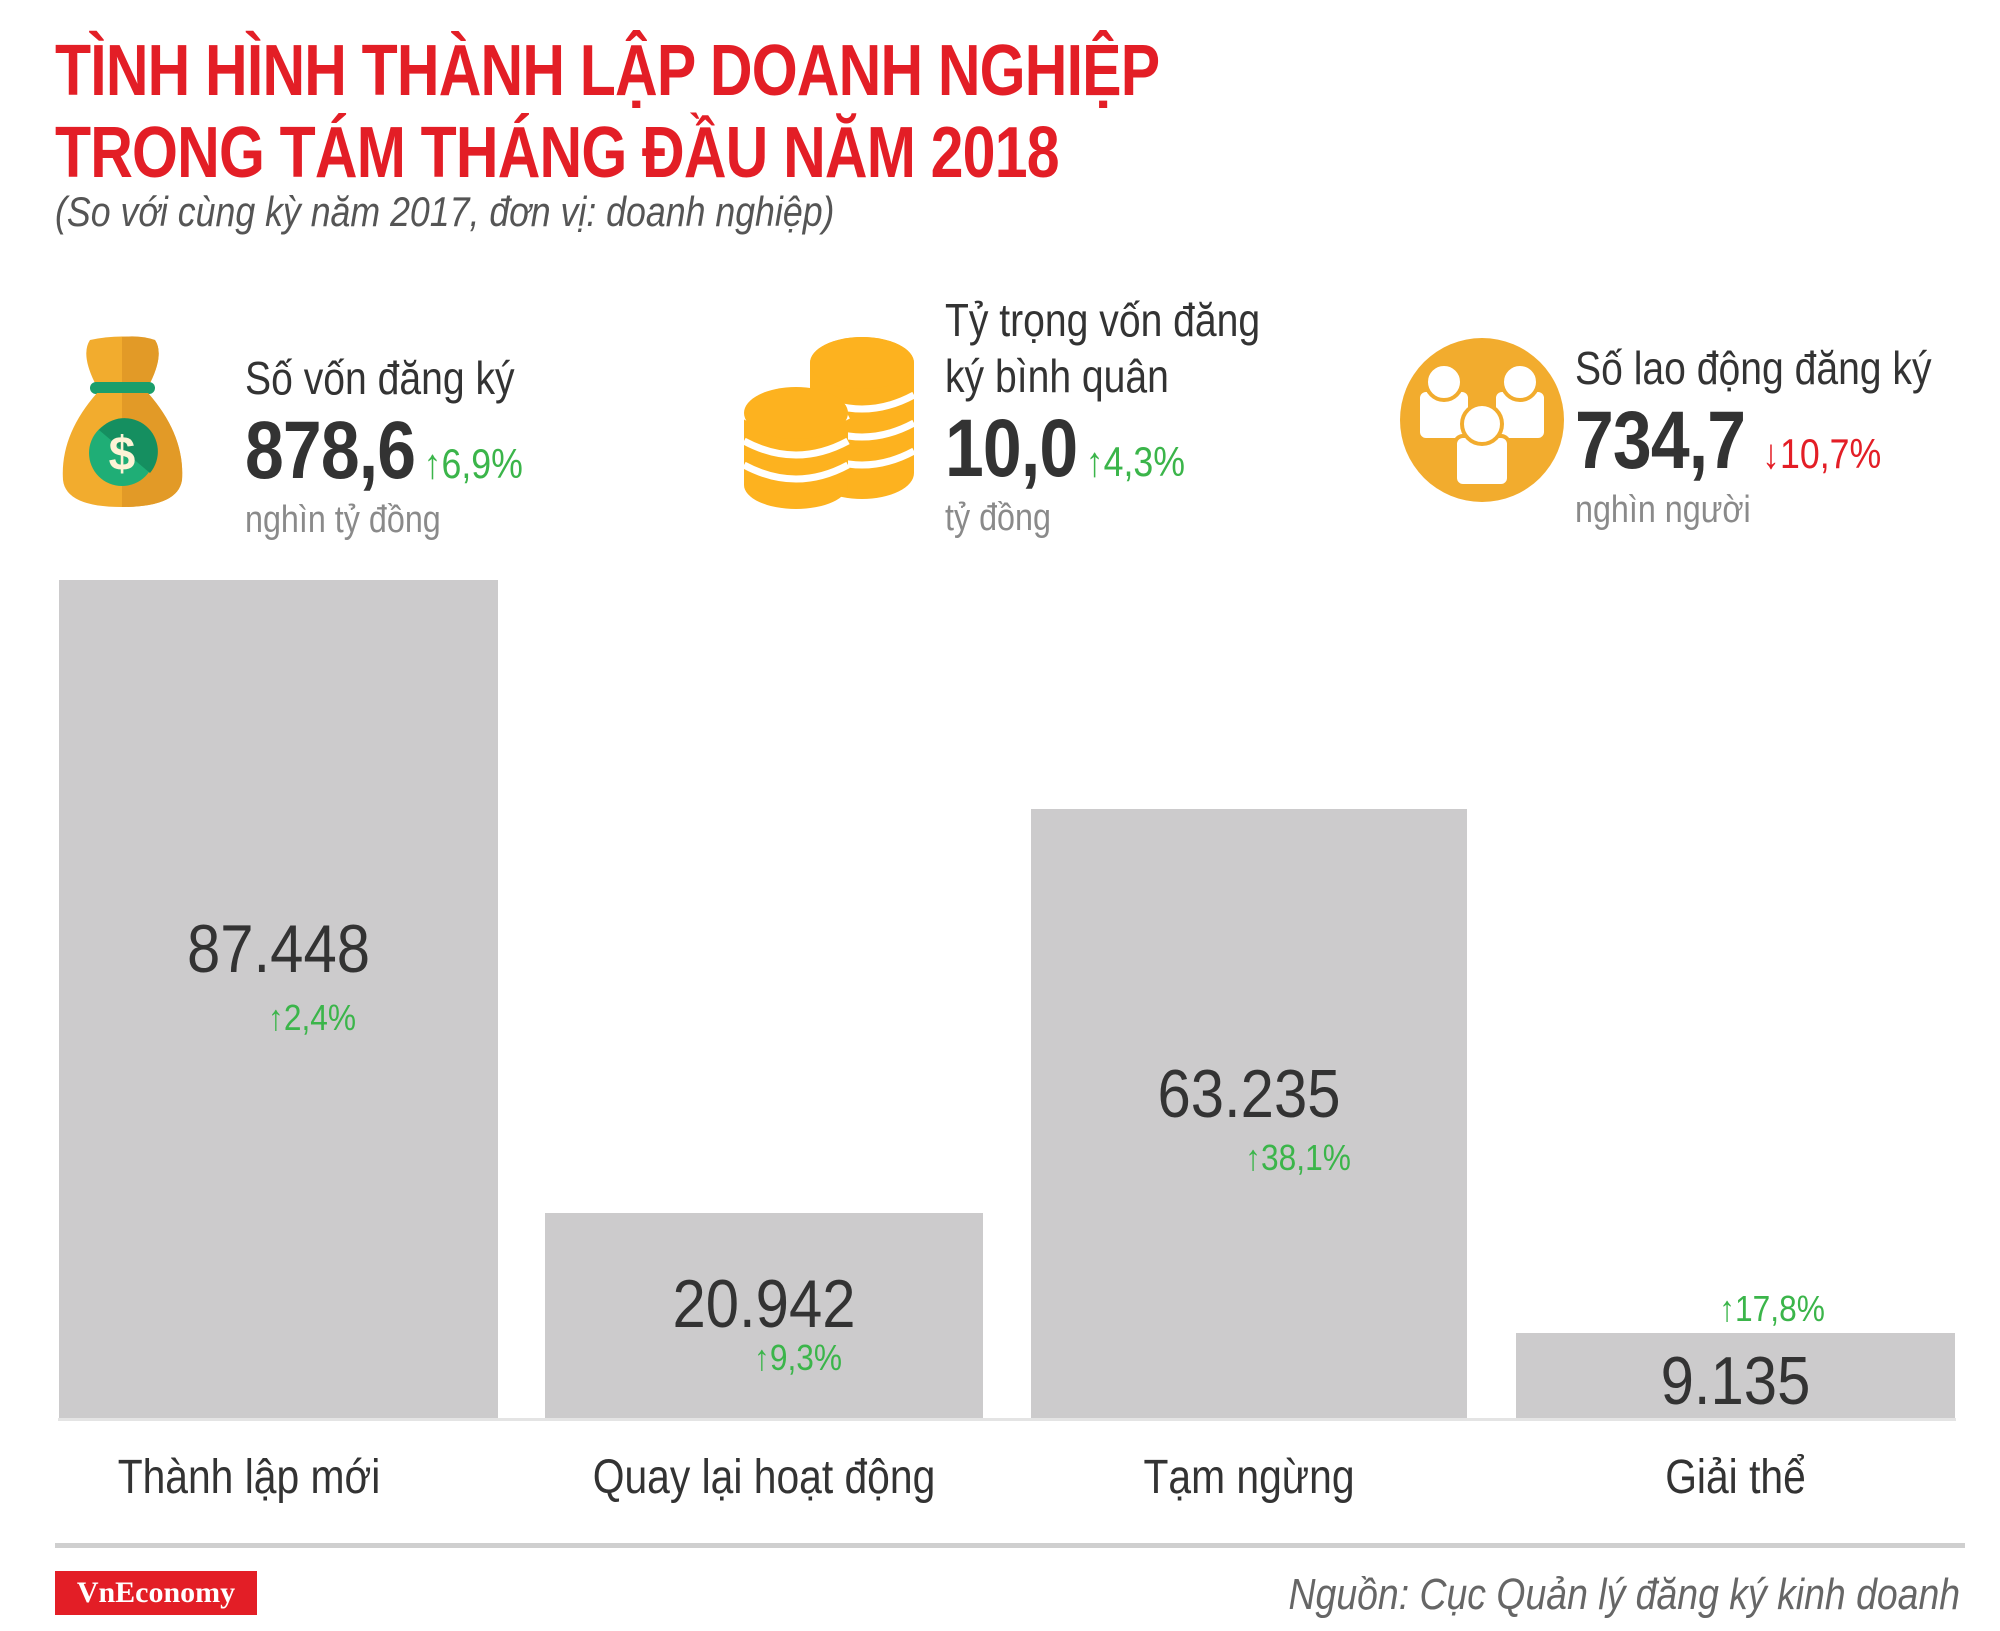  Describe the element at coordinates (156, 1593) in the screenshot. I see `vneconomy-logo: VnEconomy` at that location.